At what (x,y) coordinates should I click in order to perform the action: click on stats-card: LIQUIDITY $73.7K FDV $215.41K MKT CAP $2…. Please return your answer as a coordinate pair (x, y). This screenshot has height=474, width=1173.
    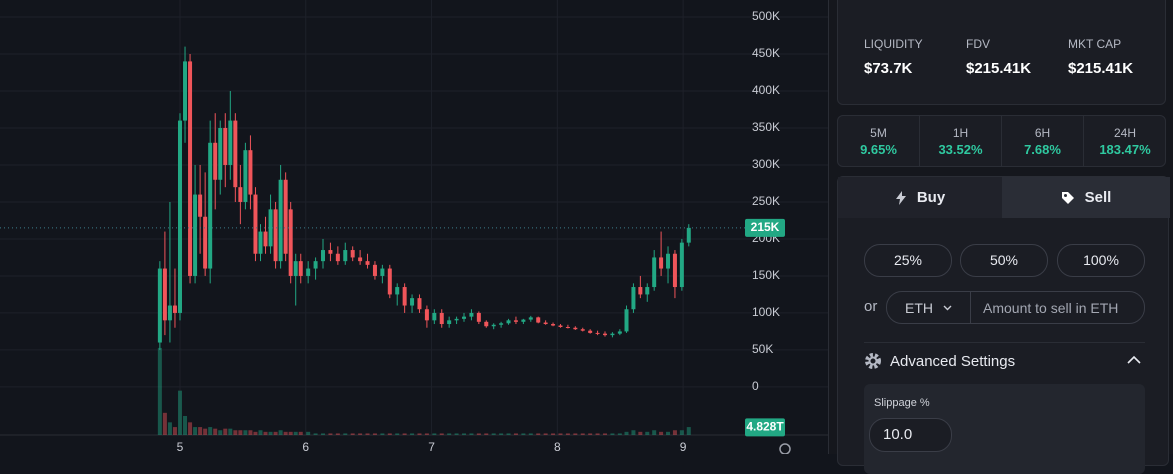
    Looking at the image, I should click on (1001, 52).